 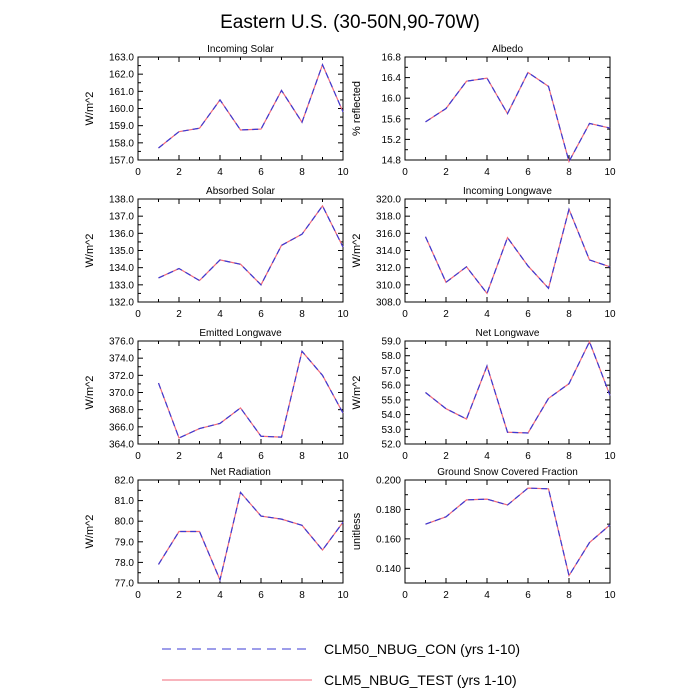 I want to click on y-tick-label: 80.0, so click(x=125, y=522).